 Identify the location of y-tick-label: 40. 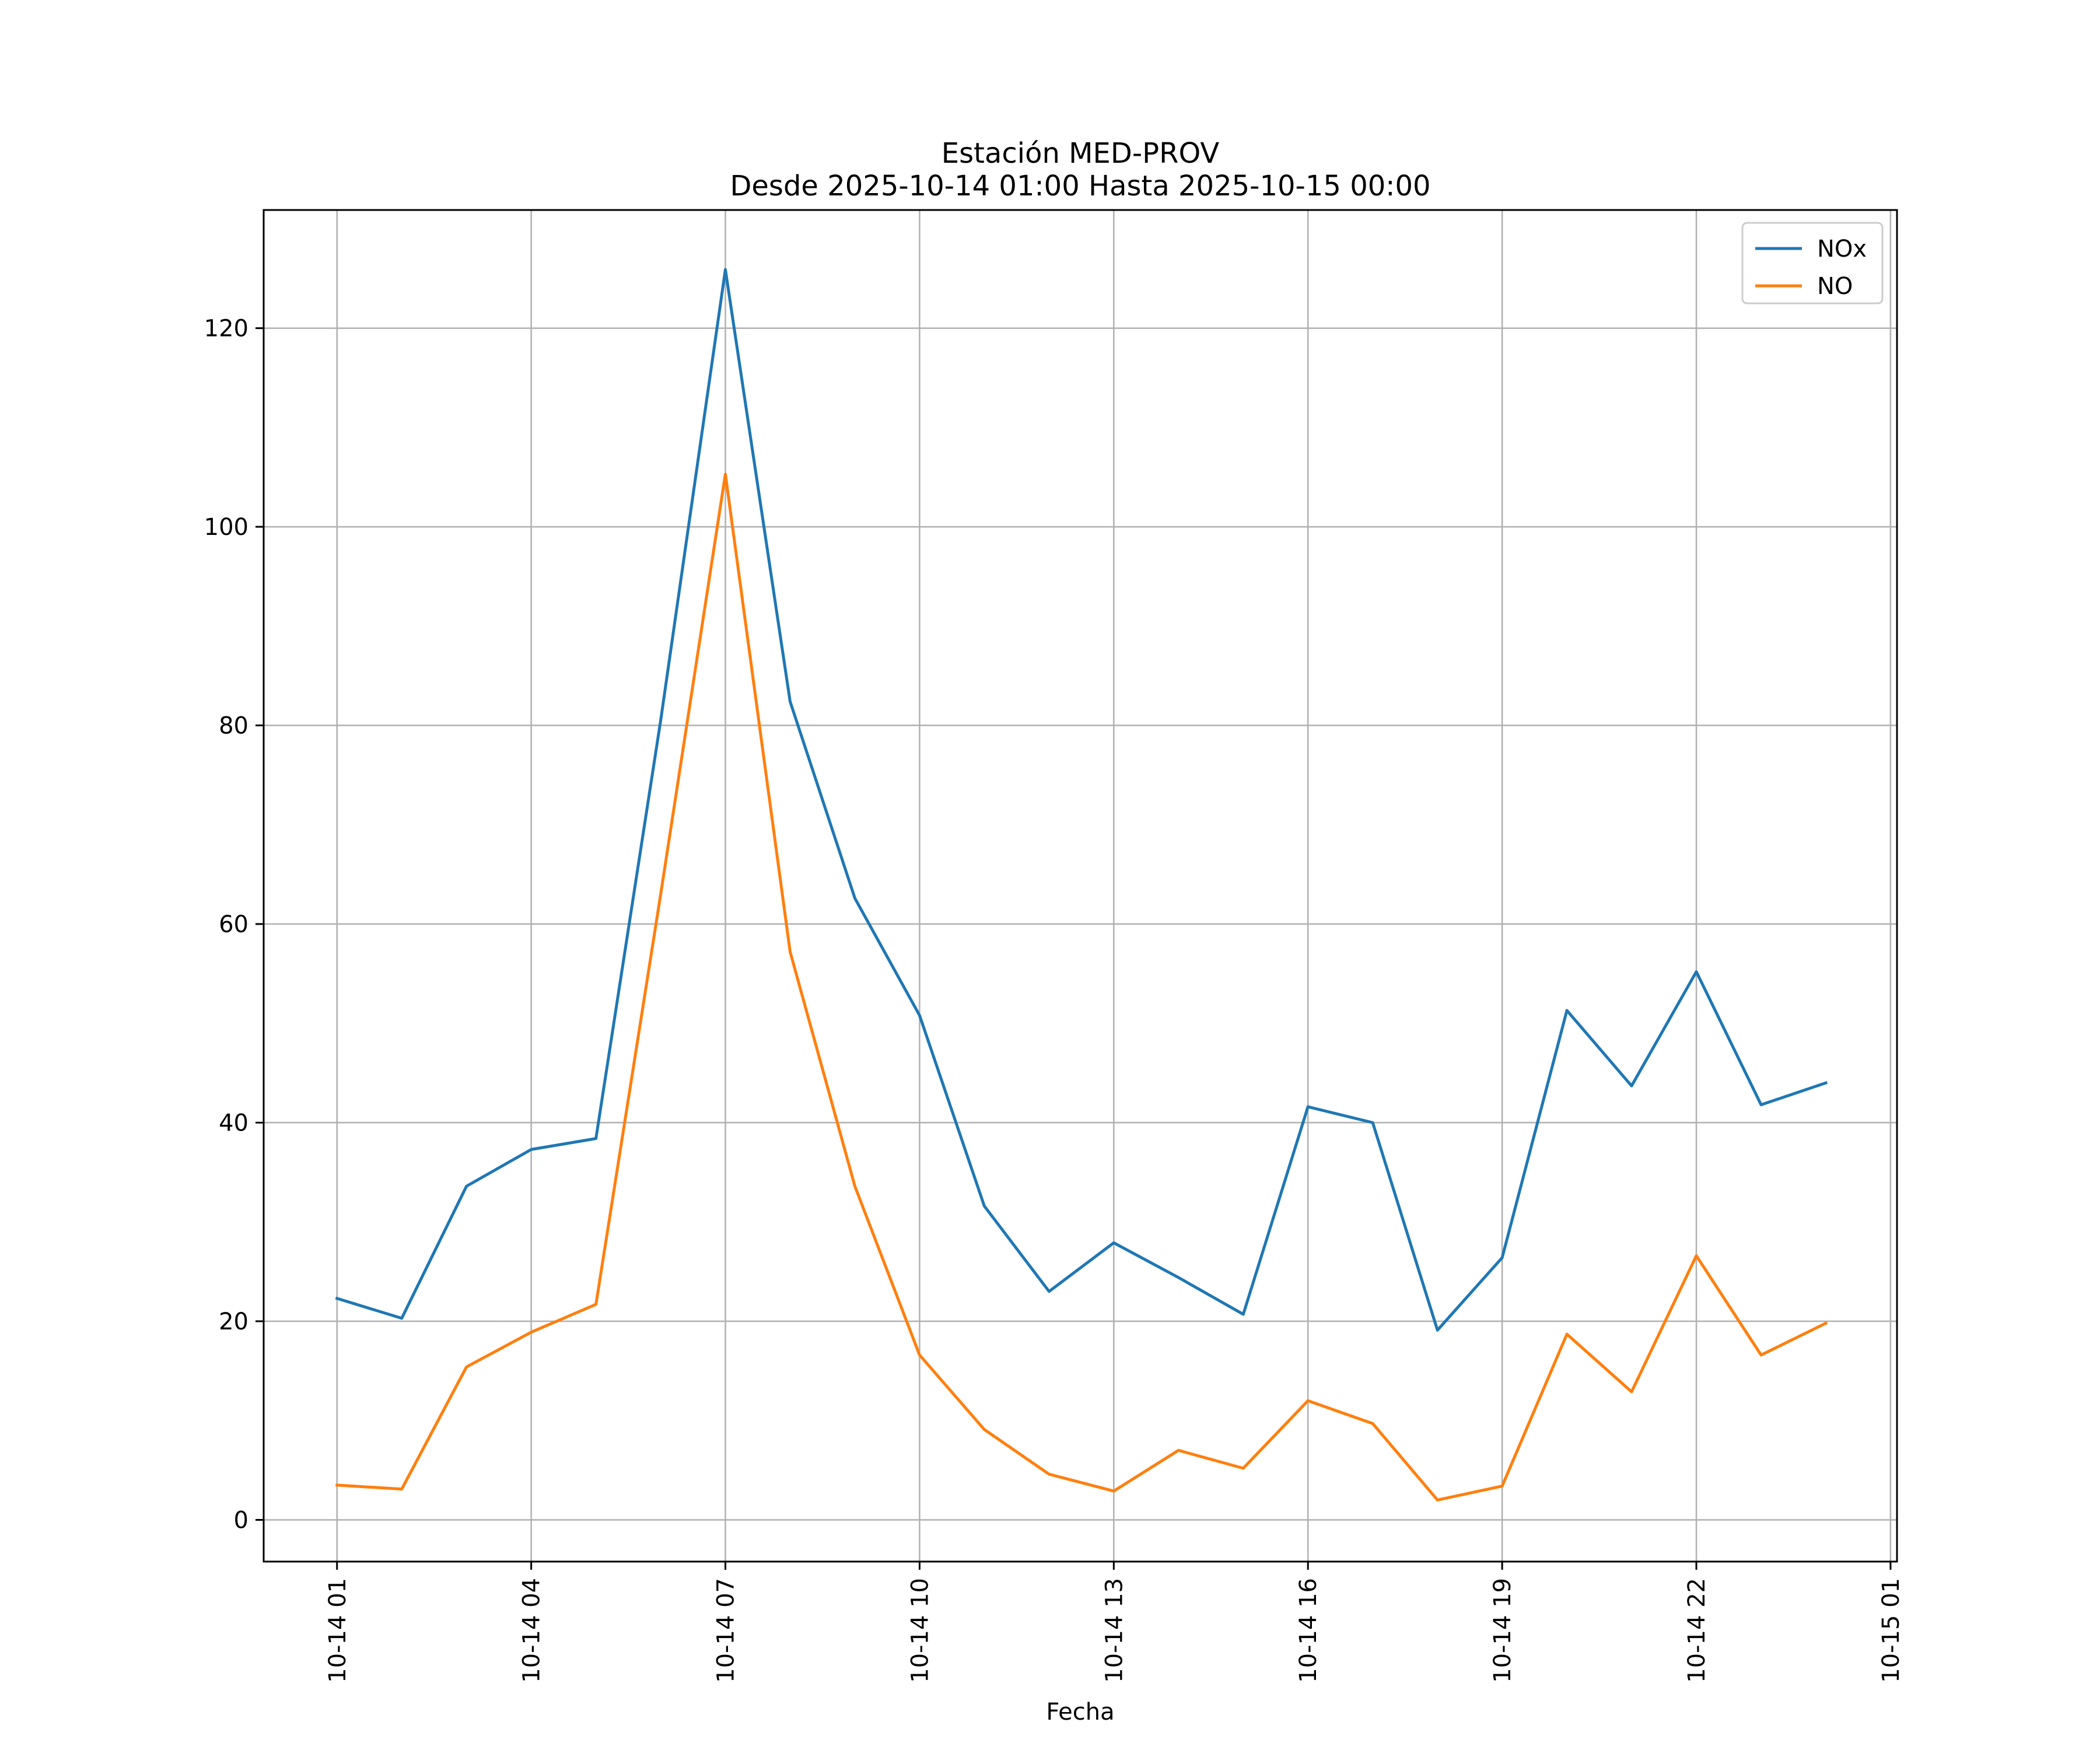
(234, 1123).